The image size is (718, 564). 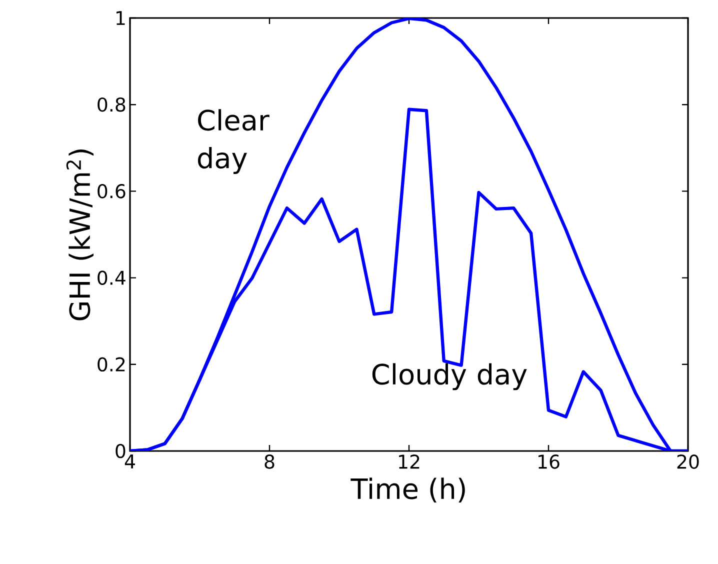 I want to click on x-tick-label: 8, so click(x=269, y=461).